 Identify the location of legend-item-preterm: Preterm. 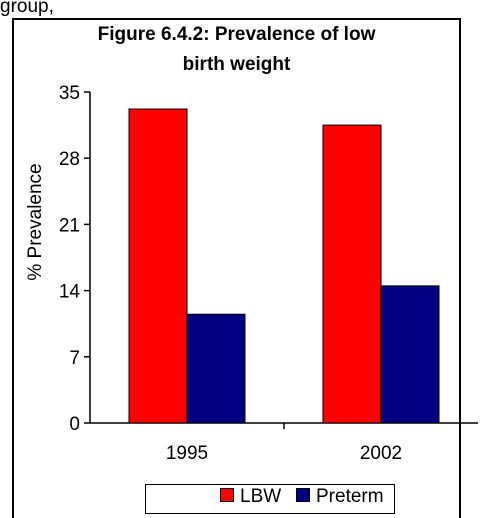
(340, 497).